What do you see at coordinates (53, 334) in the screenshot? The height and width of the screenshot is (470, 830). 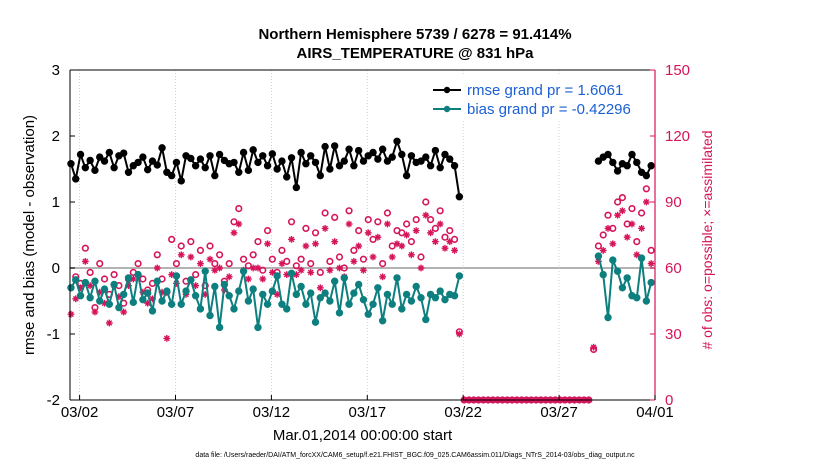 I see `y-tick-label: -1` at bounding box center [53, 334].